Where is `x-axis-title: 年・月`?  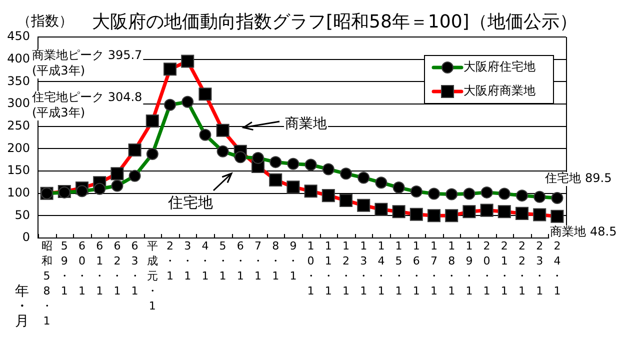 x-axis-title: 年・月 is located at coordinates (22, 307).